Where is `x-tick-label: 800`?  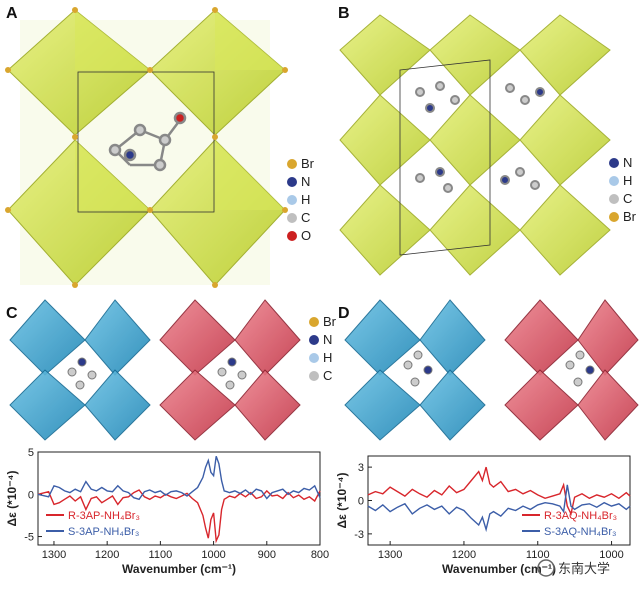 x-tick-label: 800 is located at coordinates (320, 555).